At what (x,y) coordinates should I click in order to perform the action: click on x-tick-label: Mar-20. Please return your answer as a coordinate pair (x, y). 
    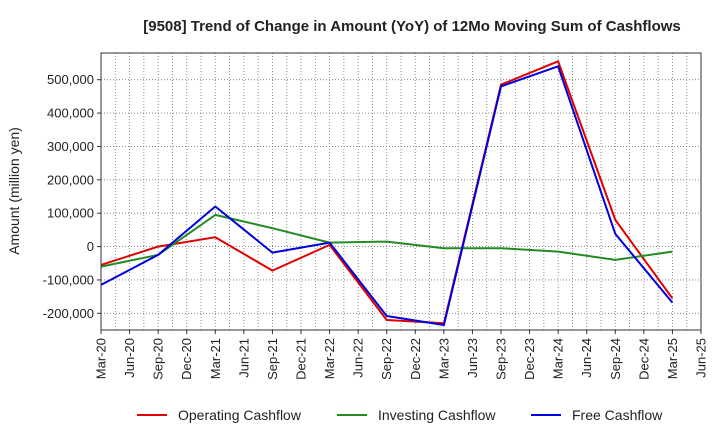
    Looking at the image, I should click on (101, 358).